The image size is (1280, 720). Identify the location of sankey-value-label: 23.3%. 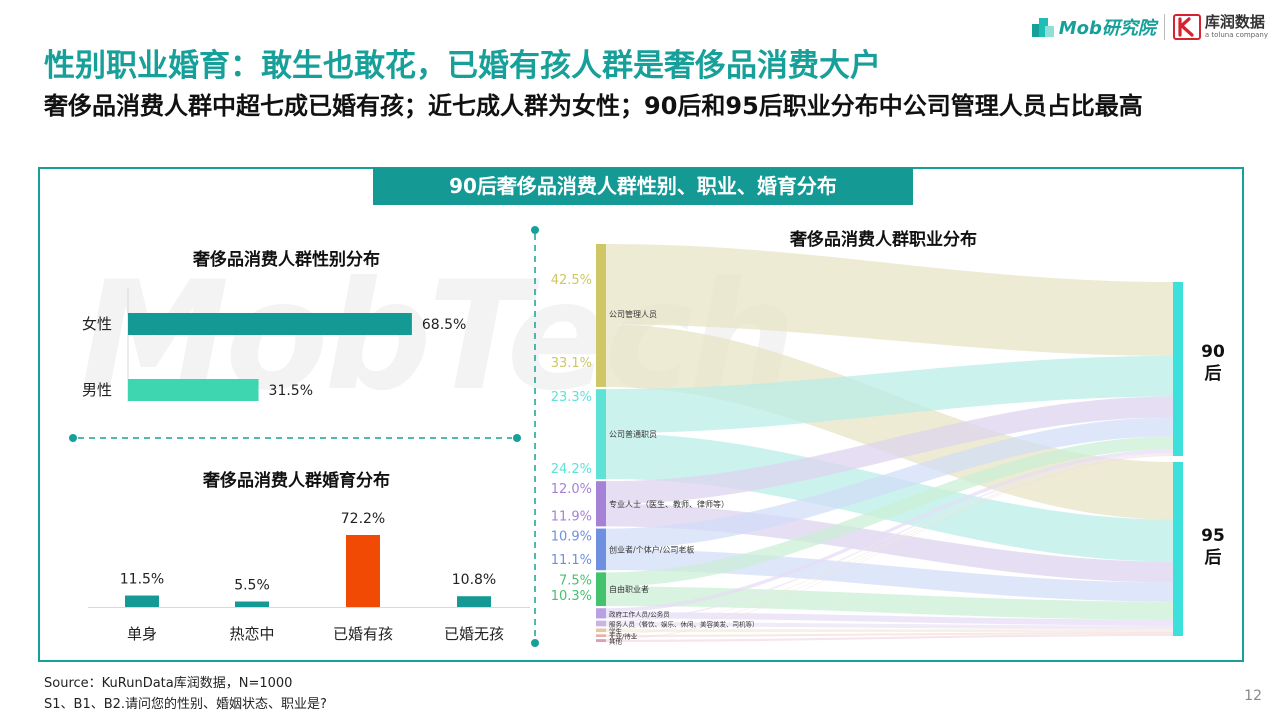
(571, 397).